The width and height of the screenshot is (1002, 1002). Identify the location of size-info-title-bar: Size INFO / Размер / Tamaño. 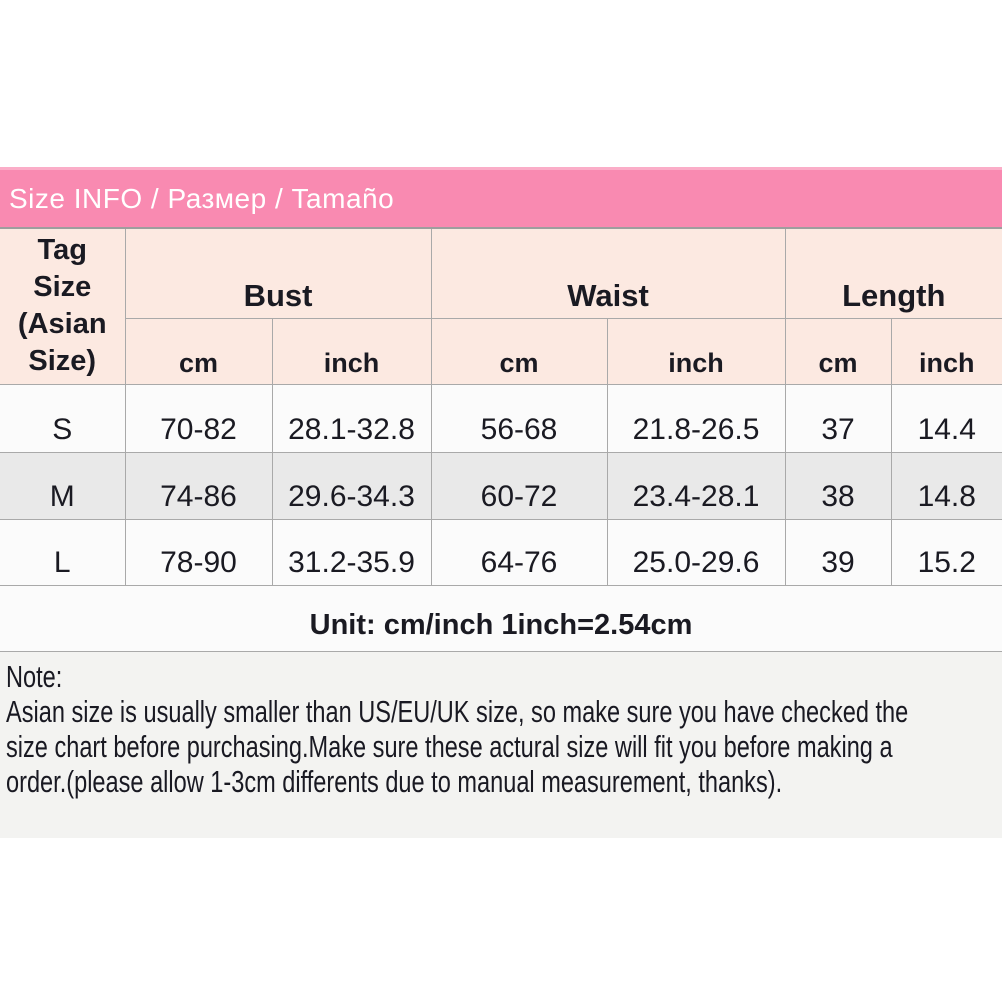
(501, 197).